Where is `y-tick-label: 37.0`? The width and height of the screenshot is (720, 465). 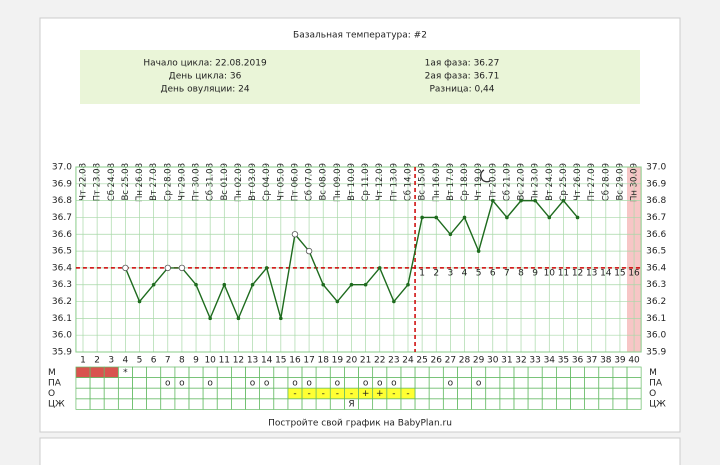 y-tick-label: 37.0 is located at coordinates (62, 168).